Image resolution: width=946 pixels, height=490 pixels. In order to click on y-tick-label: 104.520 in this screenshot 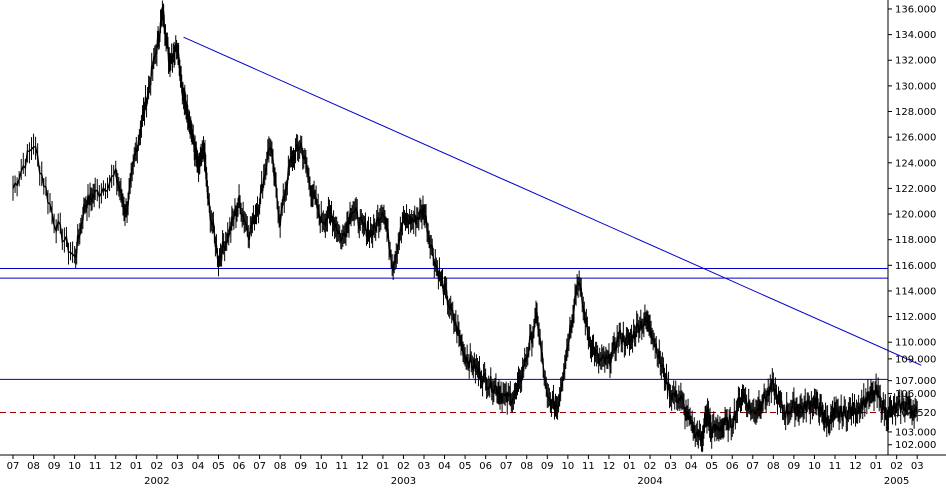, I will do `click(915, 413)`.